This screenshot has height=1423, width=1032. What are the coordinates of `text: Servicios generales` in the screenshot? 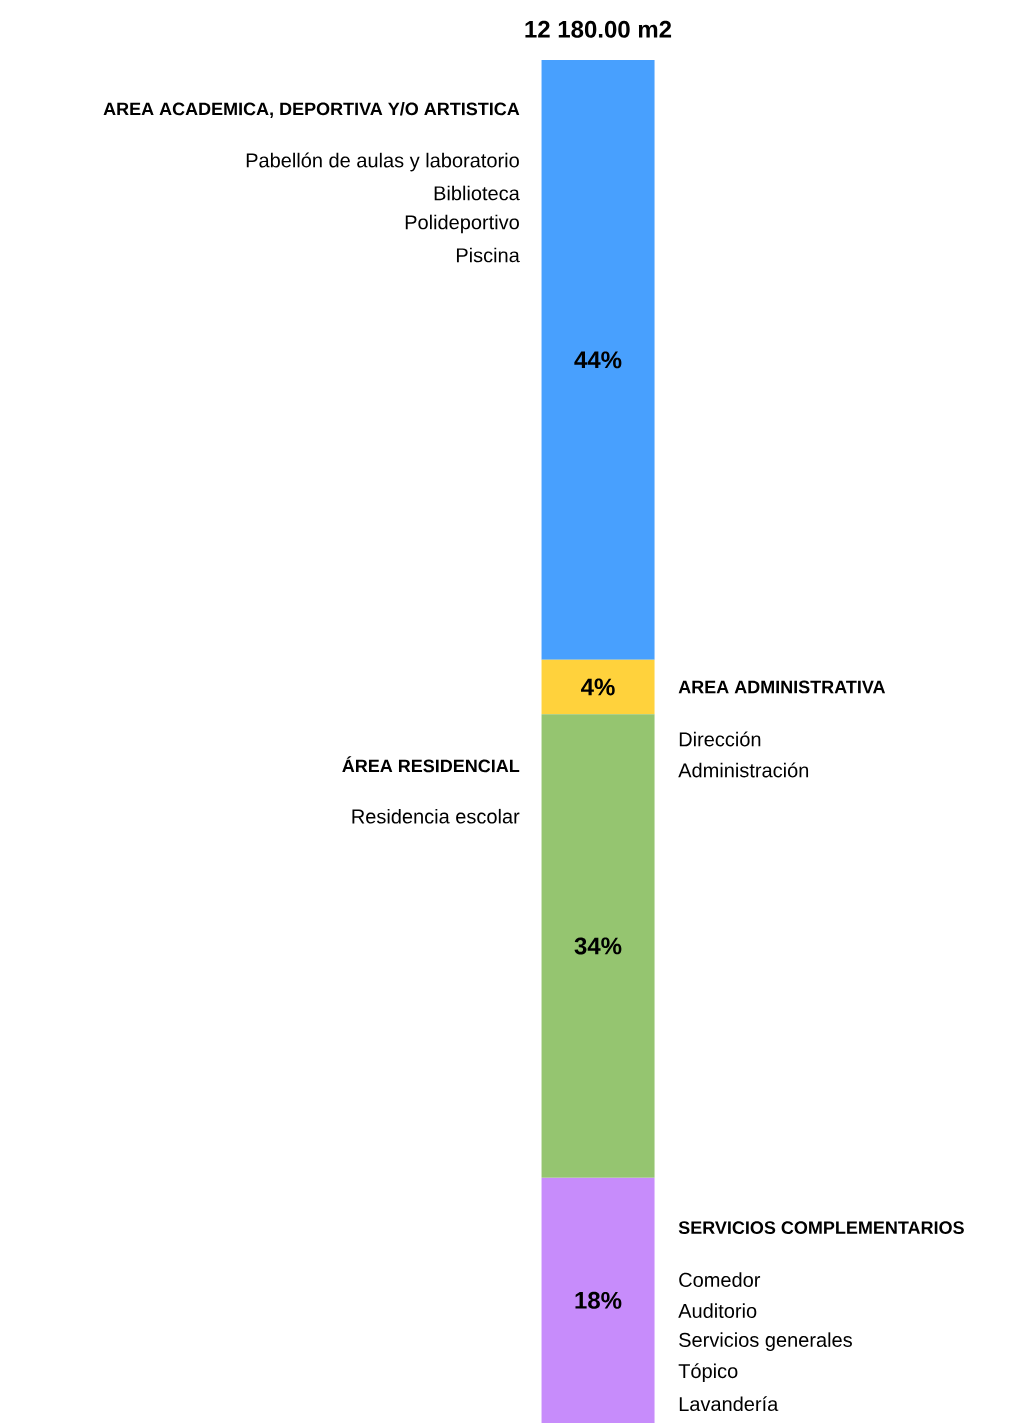 It's located at (765, 1341).